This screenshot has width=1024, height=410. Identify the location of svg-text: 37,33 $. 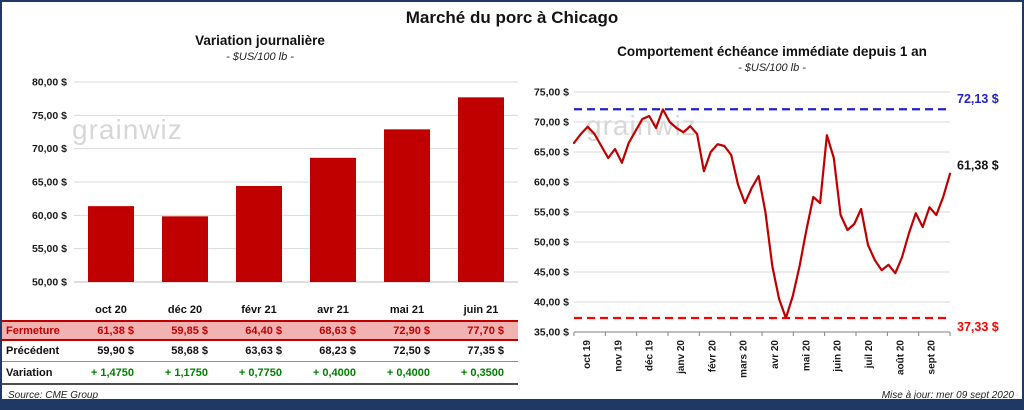
(978, 327).